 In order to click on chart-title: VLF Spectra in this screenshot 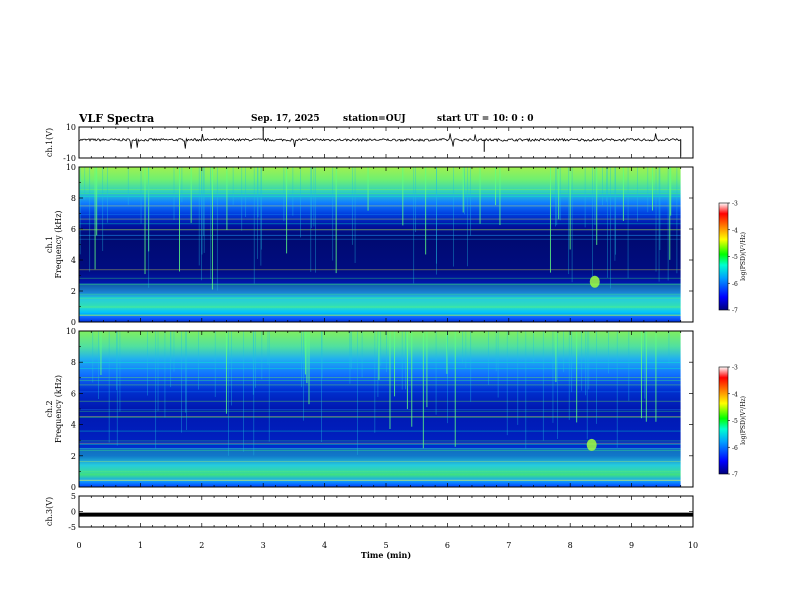, I will do `click(117, 118)`.